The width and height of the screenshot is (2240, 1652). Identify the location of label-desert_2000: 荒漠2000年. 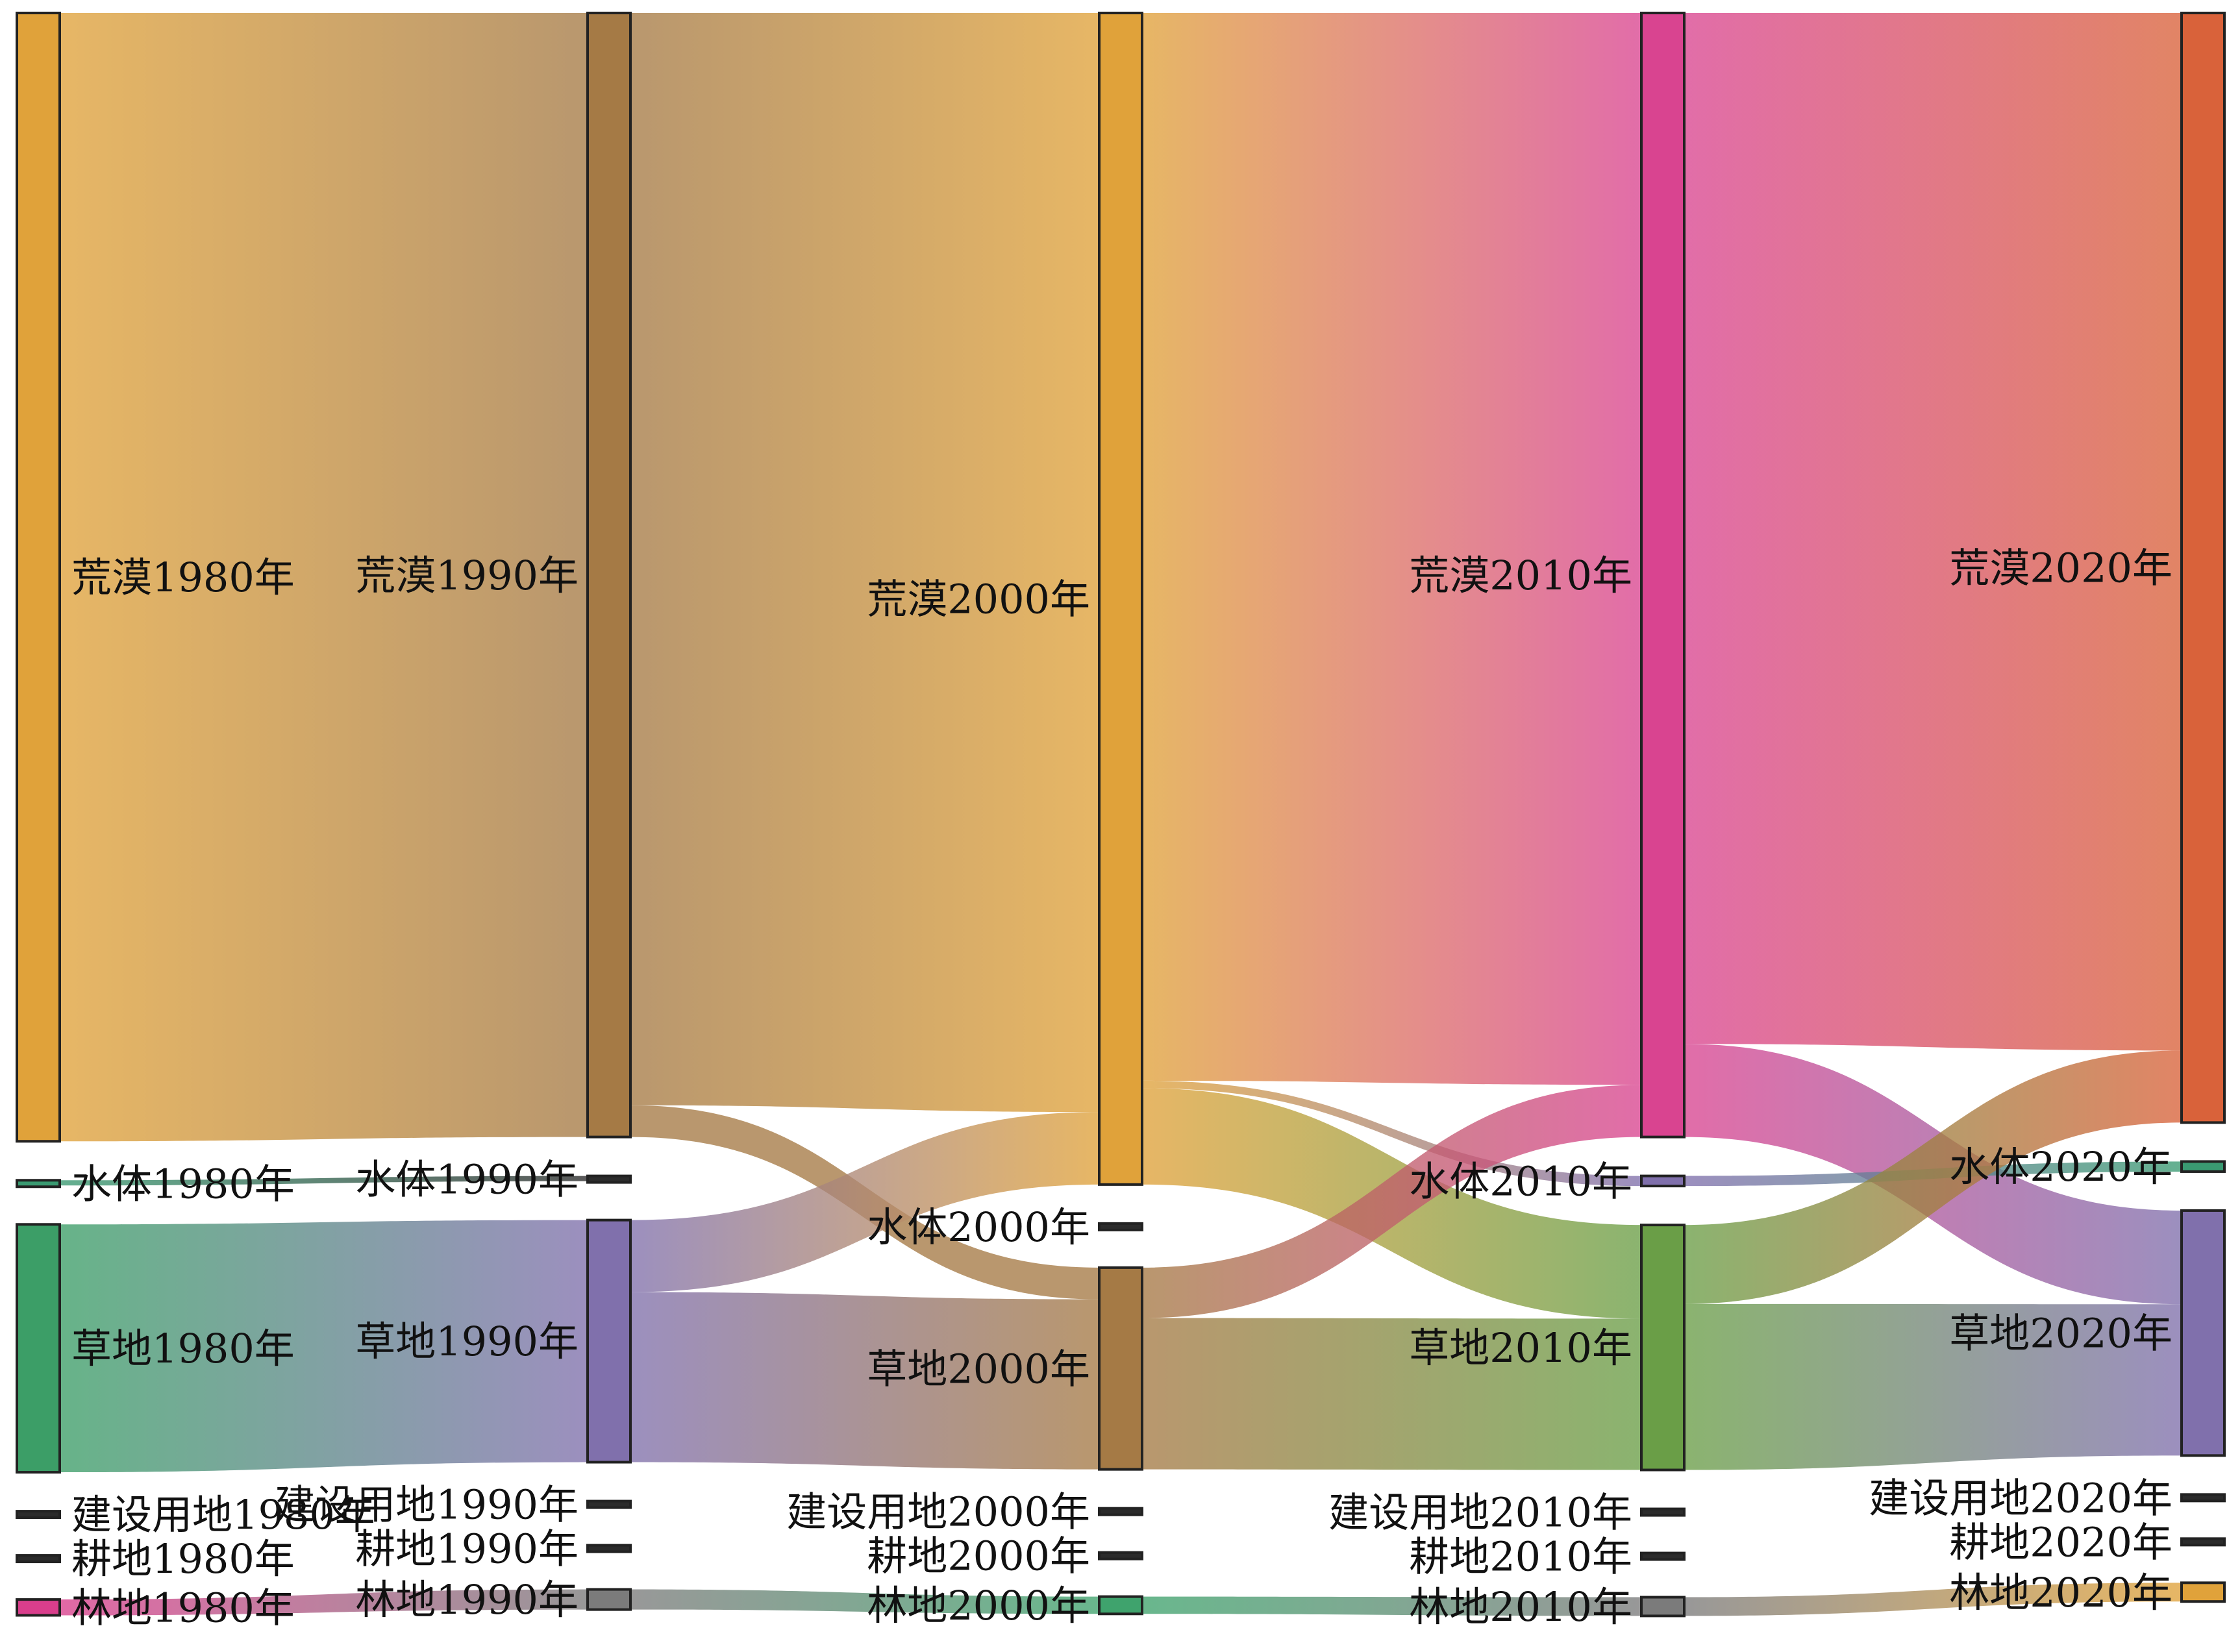
(978, 599).